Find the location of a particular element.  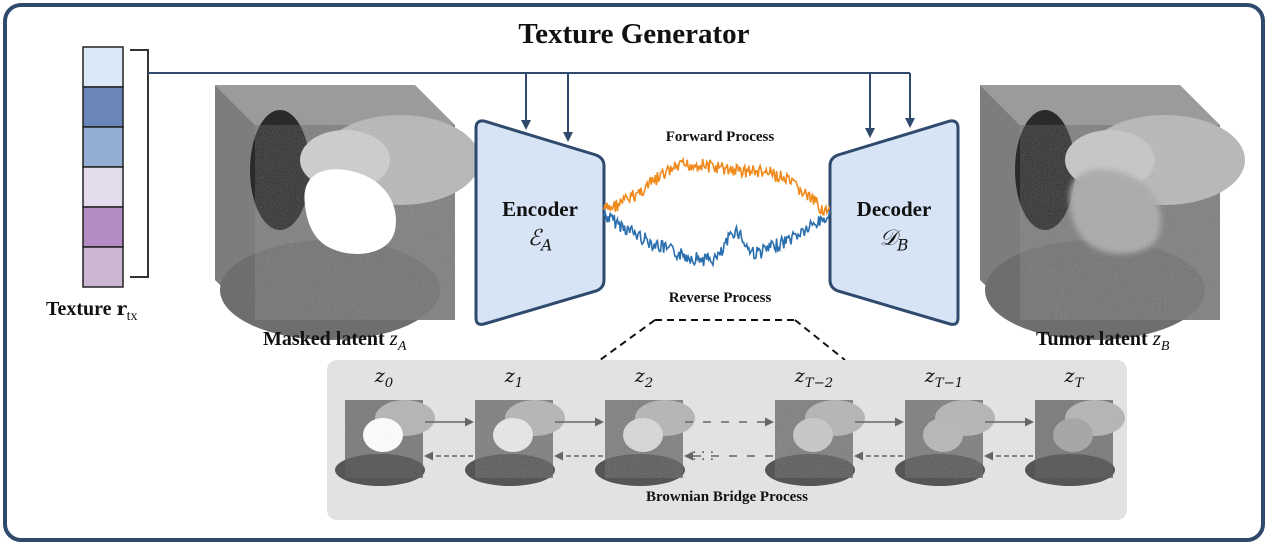

texture-subscript: tx is located at coordinates (132, 316).